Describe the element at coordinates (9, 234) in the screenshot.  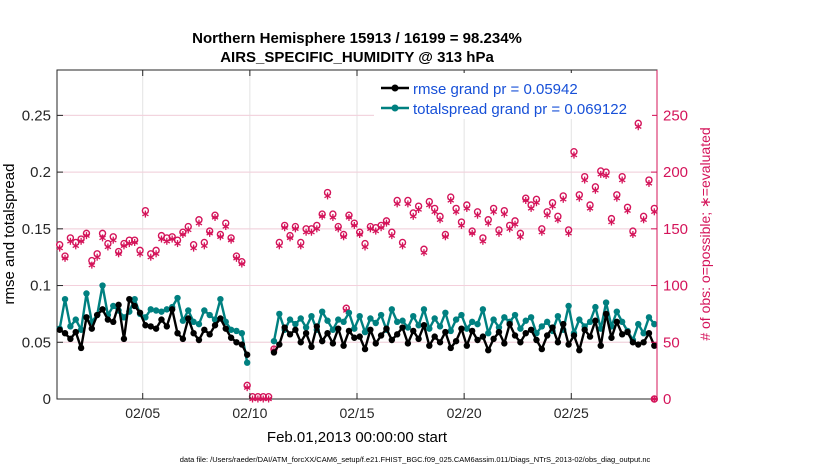
I see `y-axis-label: rmse and totalspread` at that location.